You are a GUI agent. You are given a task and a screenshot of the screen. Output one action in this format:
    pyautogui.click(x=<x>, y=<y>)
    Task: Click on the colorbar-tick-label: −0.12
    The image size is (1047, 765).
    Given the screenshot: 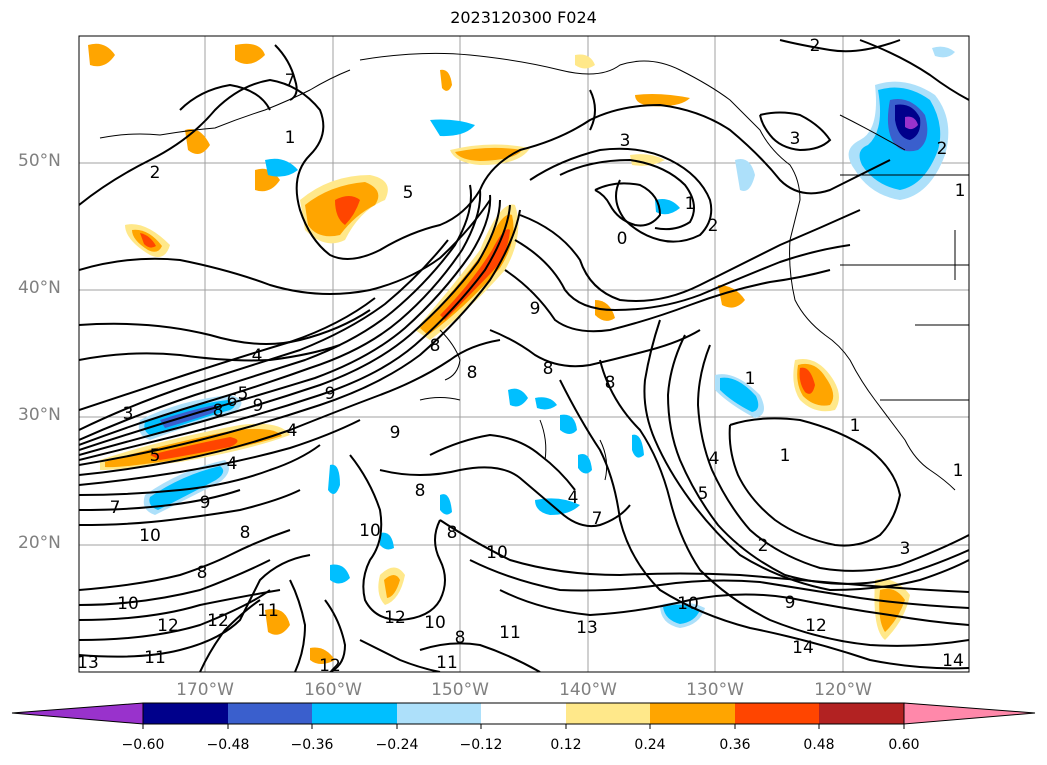 What is the action you would take?
    pyautogui.click(x=481, y=745)
    